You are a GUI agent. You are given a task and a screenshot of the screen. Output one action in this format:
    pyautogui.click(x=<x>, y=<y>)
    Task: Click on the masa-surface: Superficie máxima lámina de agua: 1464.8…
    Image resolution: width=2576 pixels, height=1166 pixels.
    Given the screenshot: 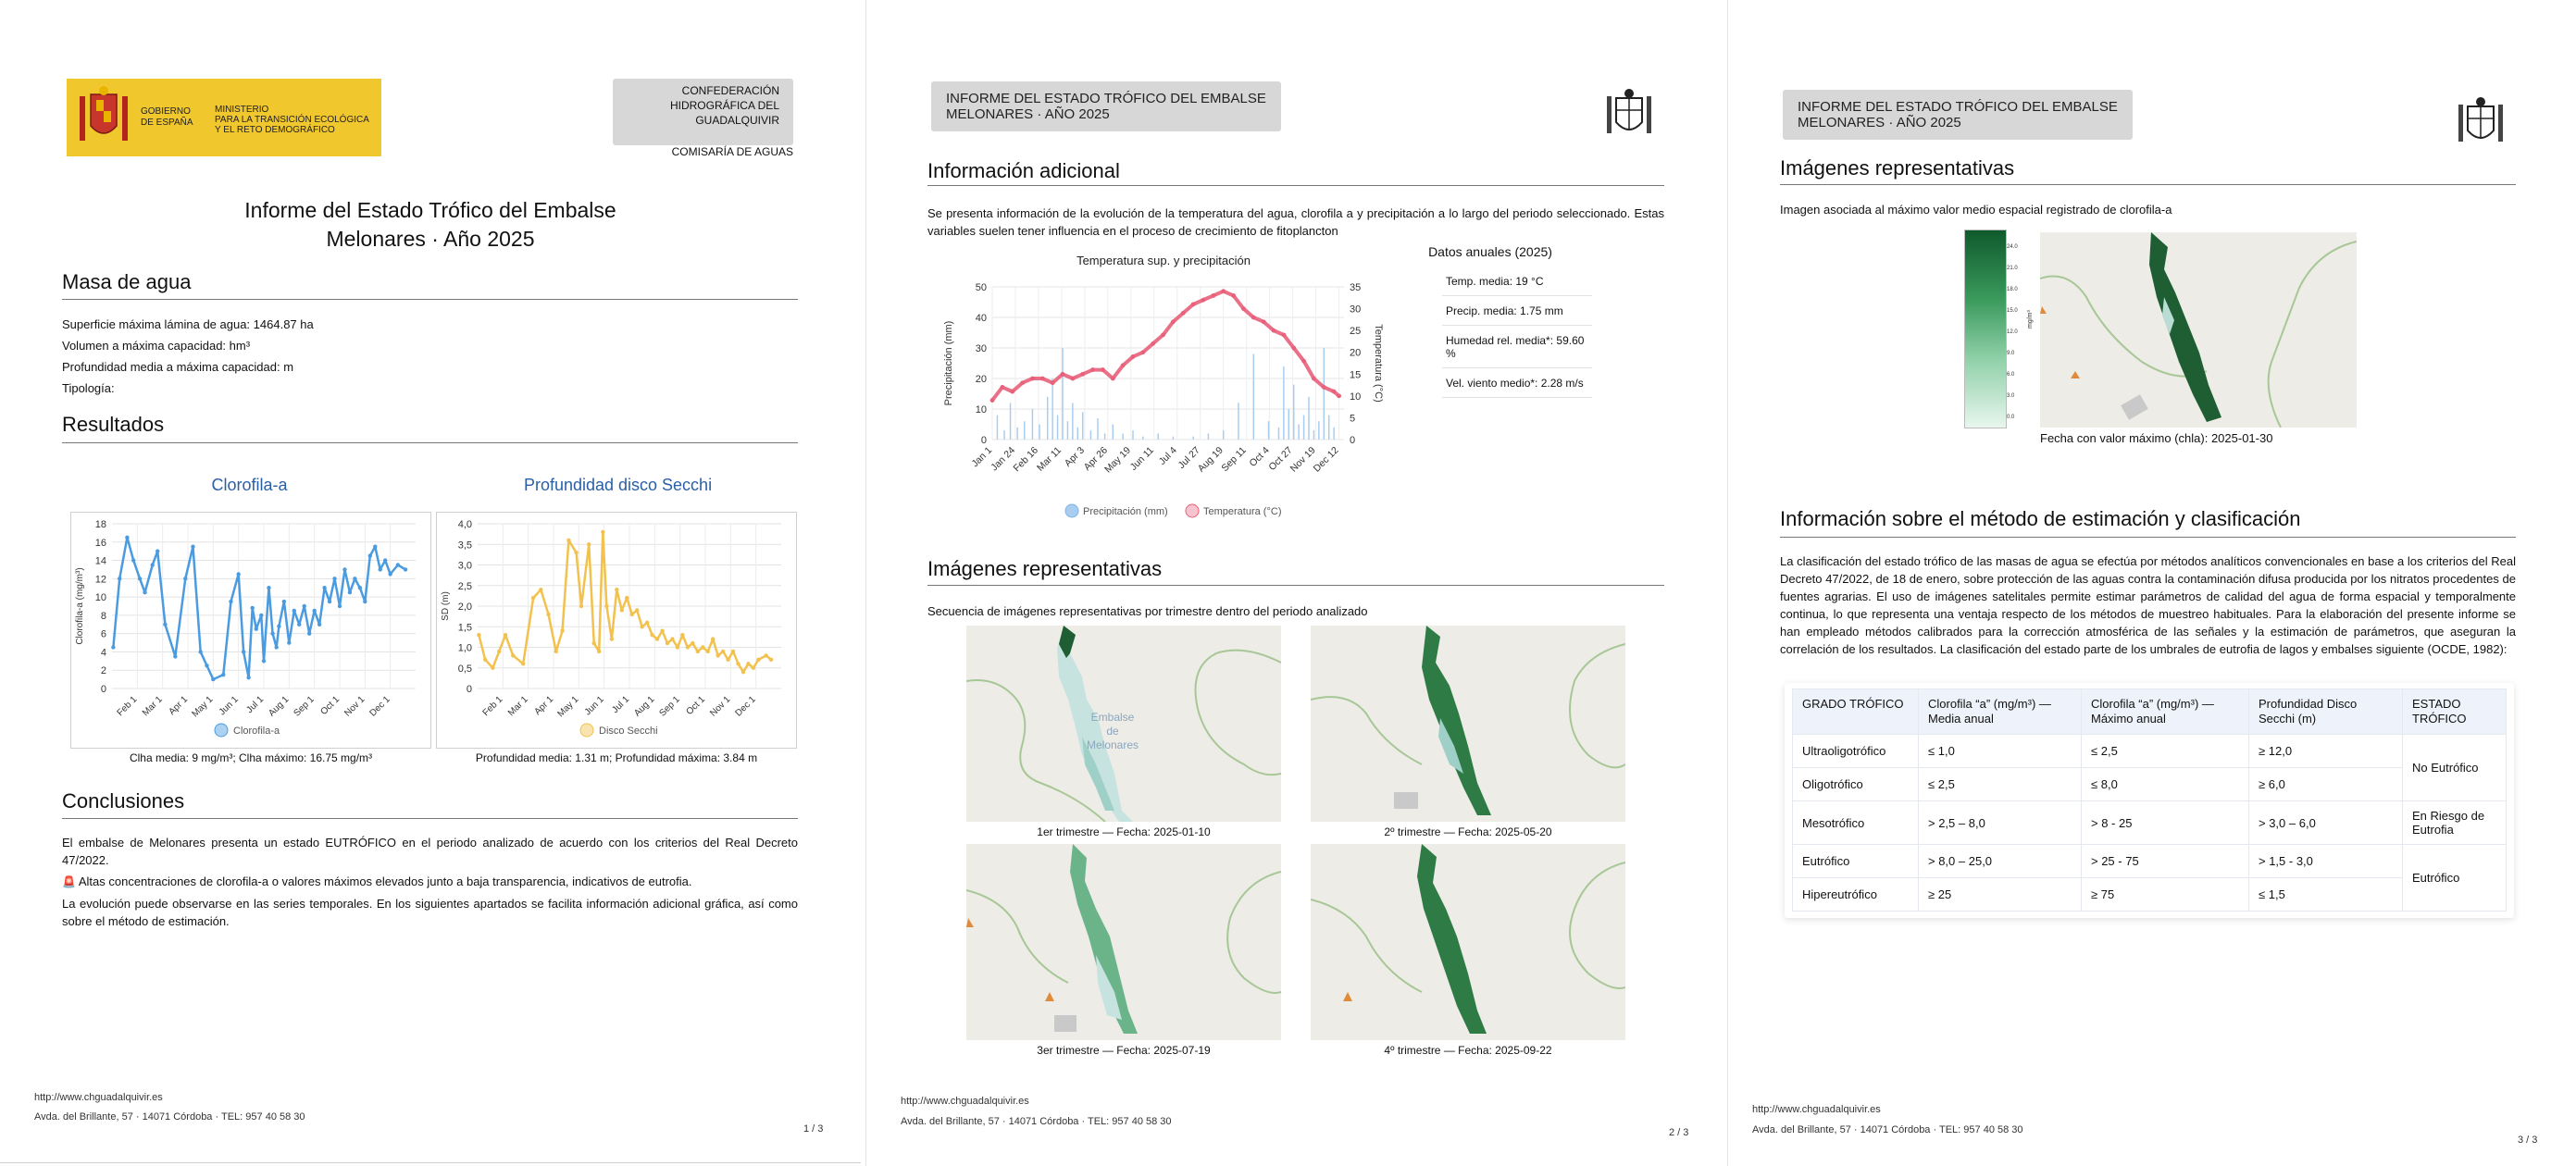 What is the action you would take?
    pyautogui.click(x=188, y=324)
    